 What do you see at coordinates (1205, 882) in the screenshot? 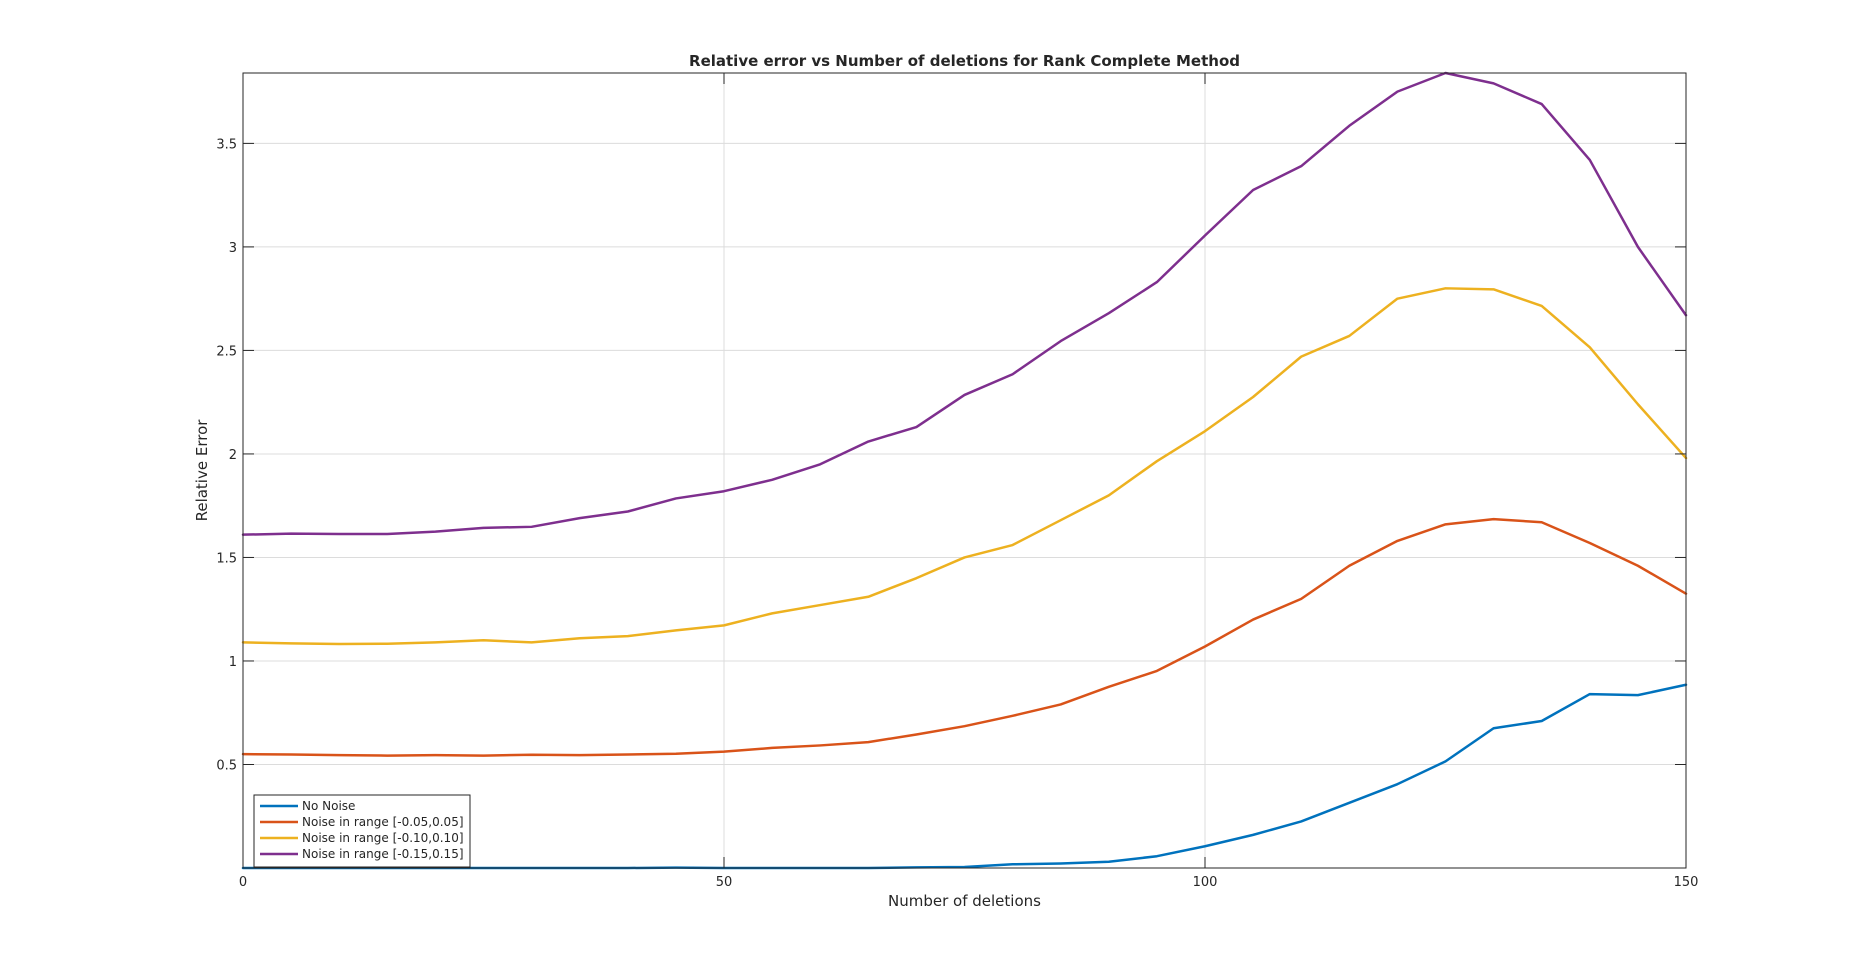
I see `x-tick-label: 100` at bounding box center [1205, 882].